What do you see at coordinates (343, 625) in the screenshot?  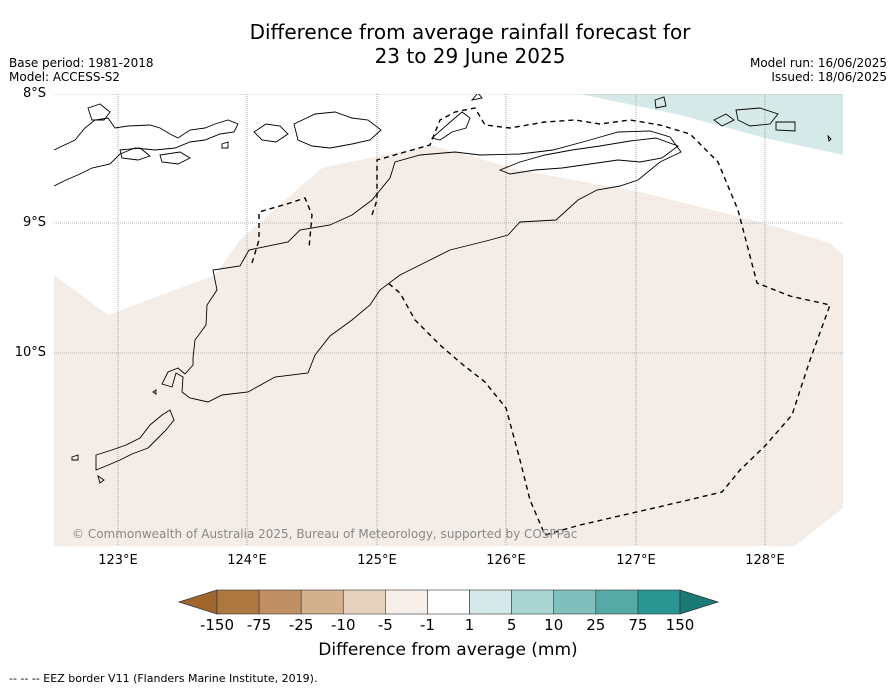 I see `colorbar-tick-label: -10` at bounding box center [343, 625].